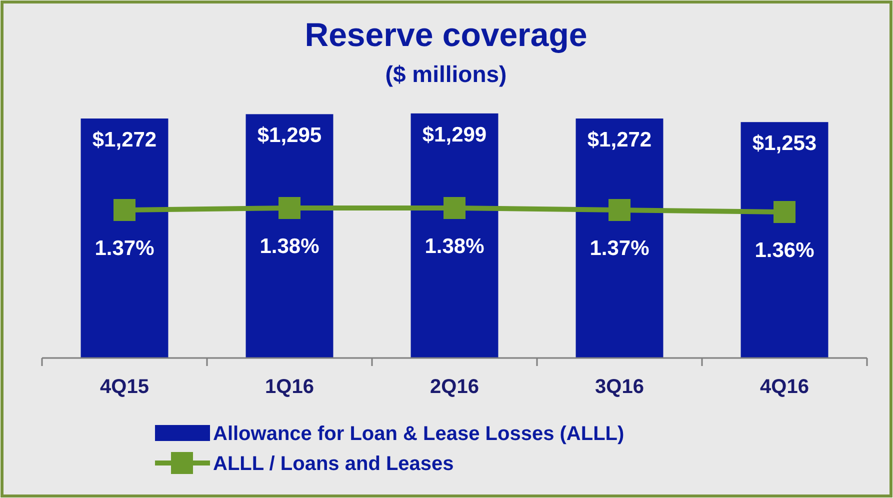 This screenshot has width=893, height=498. What do you see at coordinates (446, 74) in the screenshot?
I see `chart-subtitle: ($ millions)` at bounding box center [446, 74].